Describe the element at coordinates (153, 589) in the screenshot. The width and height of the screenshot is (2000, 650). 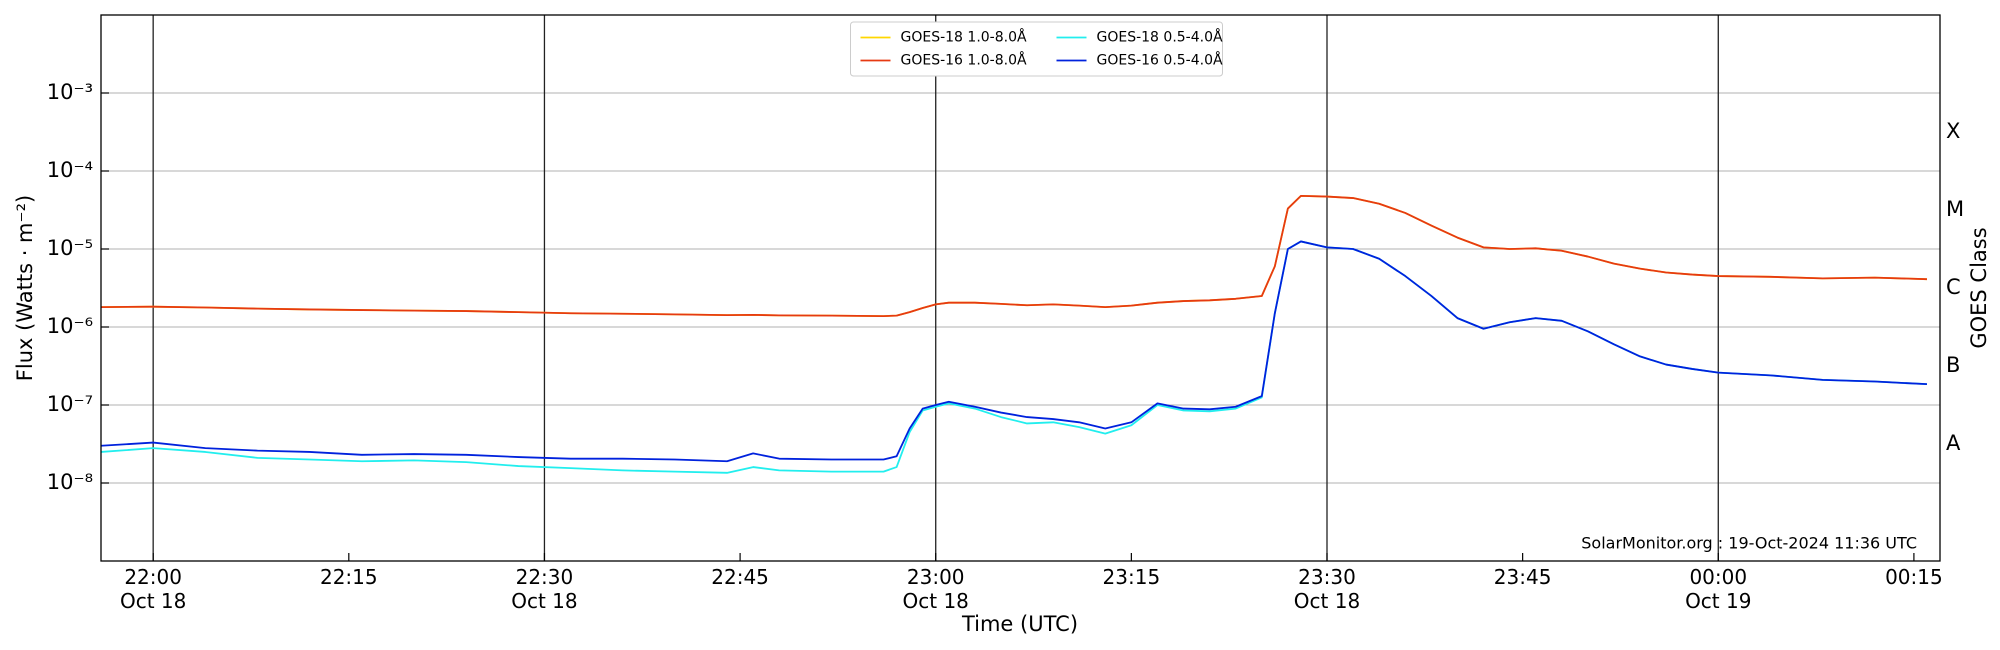
I see `x-tick-label: 22:00 Oct 18` at that location.